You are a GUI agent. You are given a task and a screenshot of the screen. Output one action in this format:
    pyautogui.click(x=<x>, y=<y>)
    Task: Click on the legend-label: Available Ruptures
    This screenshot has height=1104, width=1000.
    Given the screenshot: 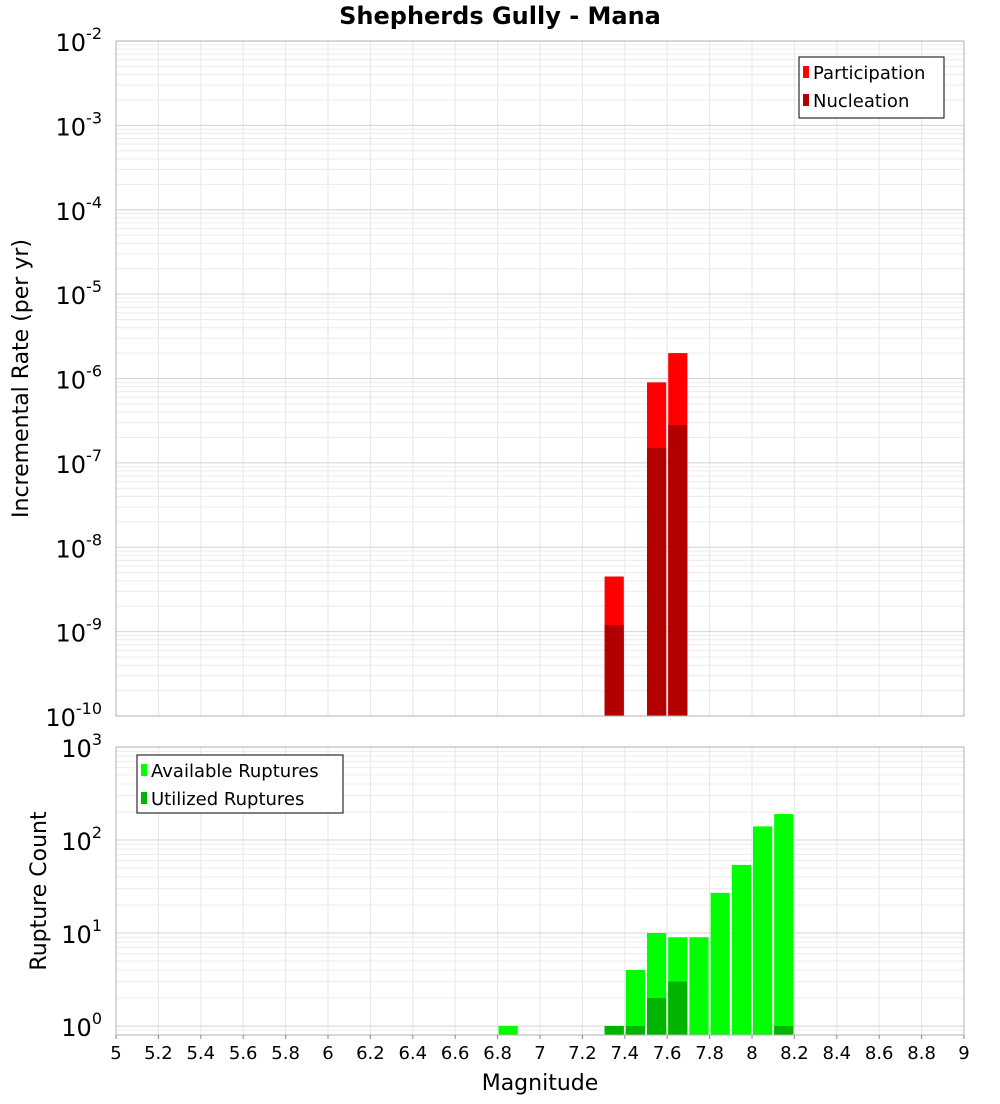 What is the action you would take?
    pyautogui.click(x=235, y=771)
    